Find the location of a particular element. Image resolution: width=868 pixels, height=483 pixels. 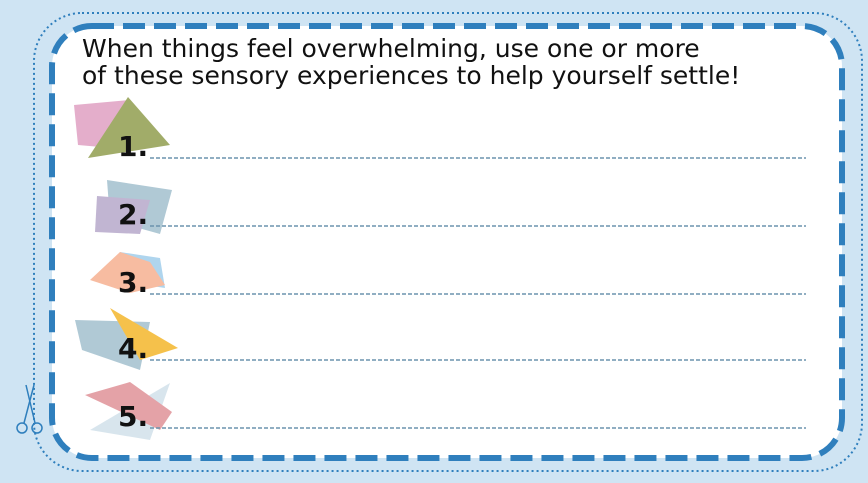

item-number: 4. is located at coordinates (133, 348).